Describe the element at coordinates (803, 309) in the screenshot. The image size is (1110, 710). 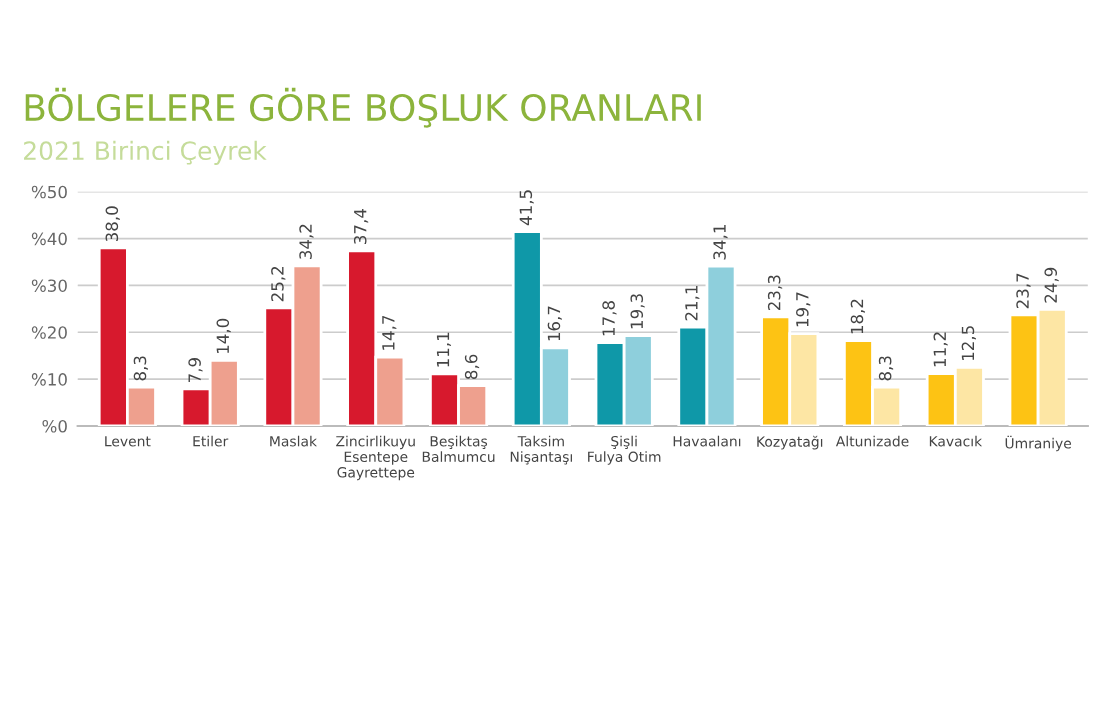
I see `data-label: 19,7` at that location.